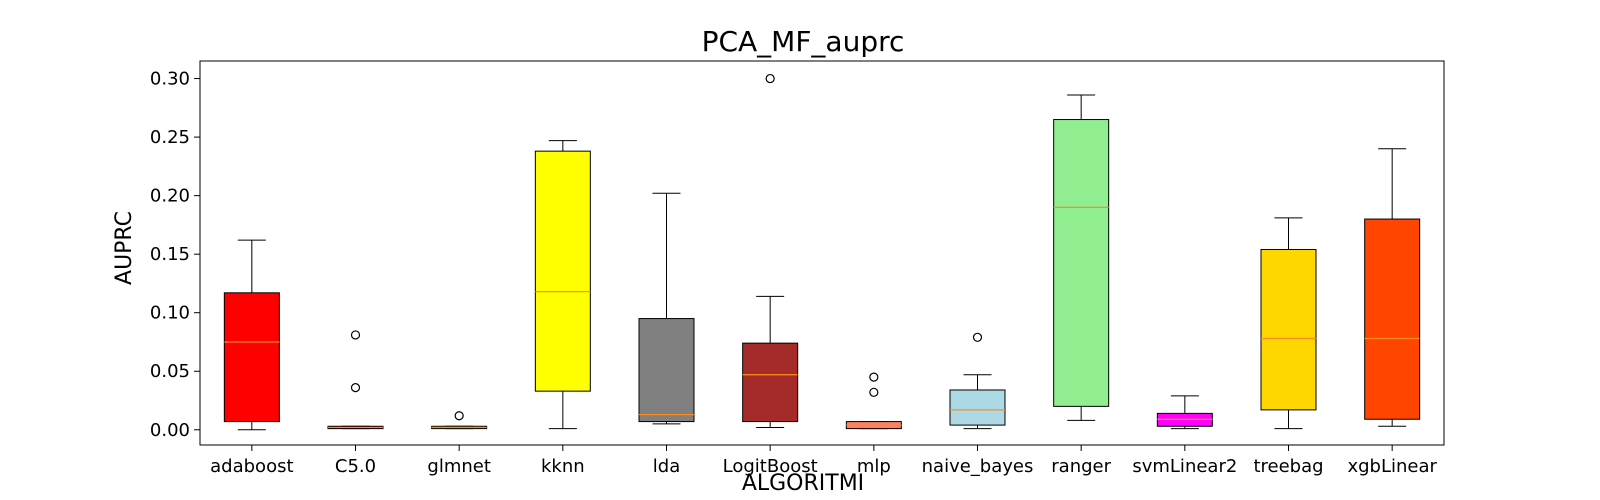  What do you see at coordinates (666, 370) in the screenshot?
I see `box-lda` at bounding box center [666, 370].